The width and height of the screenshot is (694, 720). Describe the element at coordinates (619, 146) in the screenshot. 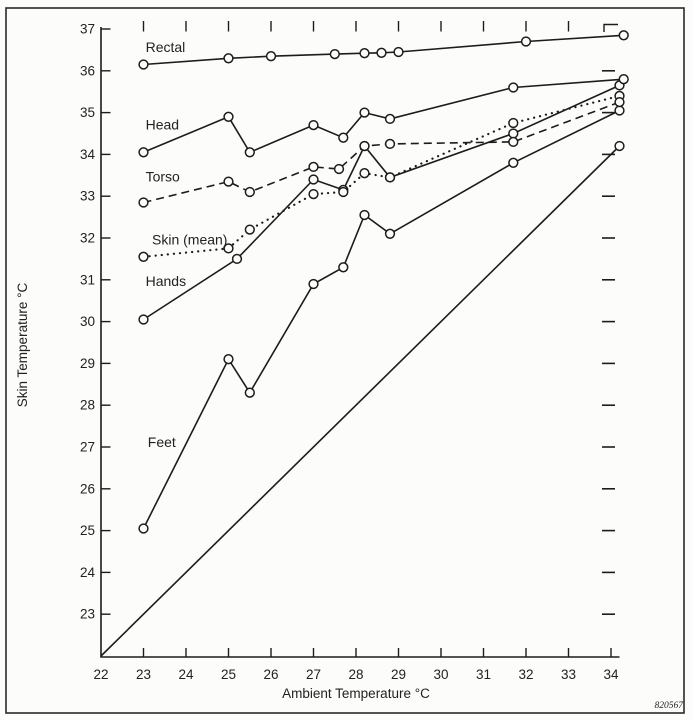

I see `series-marker-identity-line` at that location.